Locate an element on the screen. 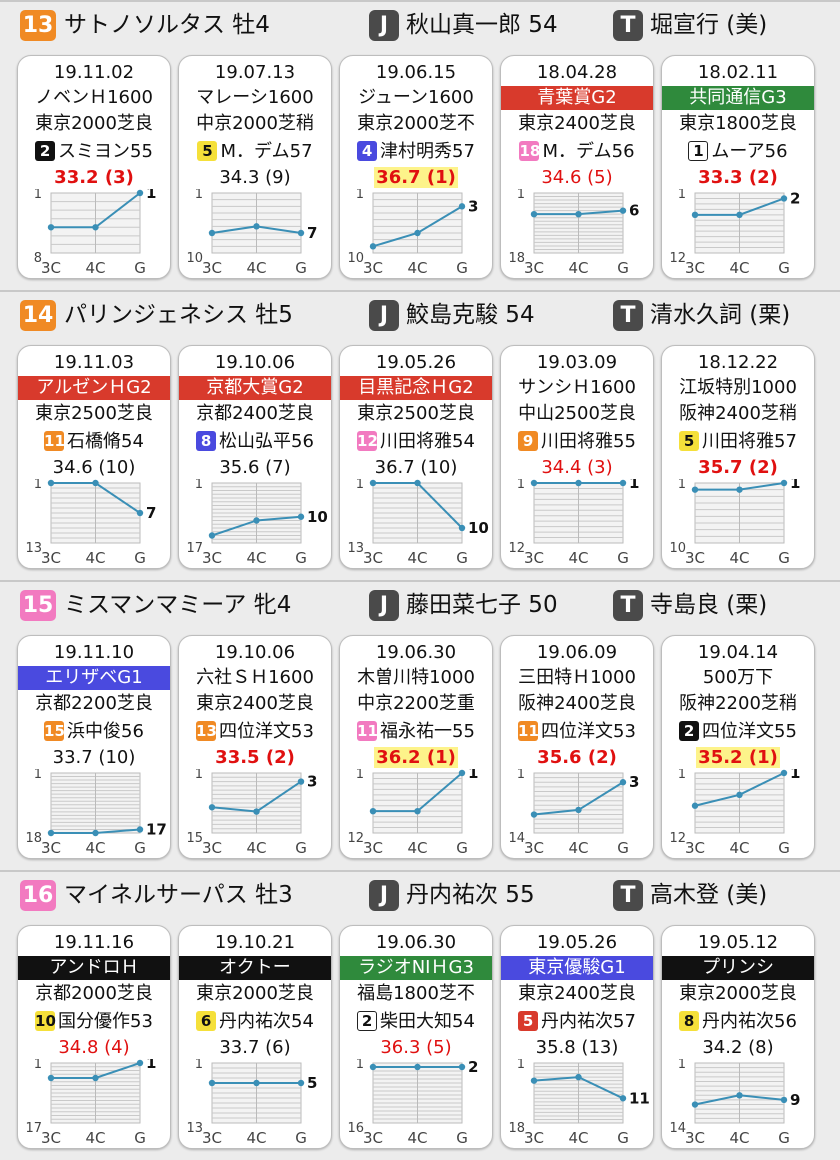  race-course: 東京2000芝不 is located at coordinates (416, 123).